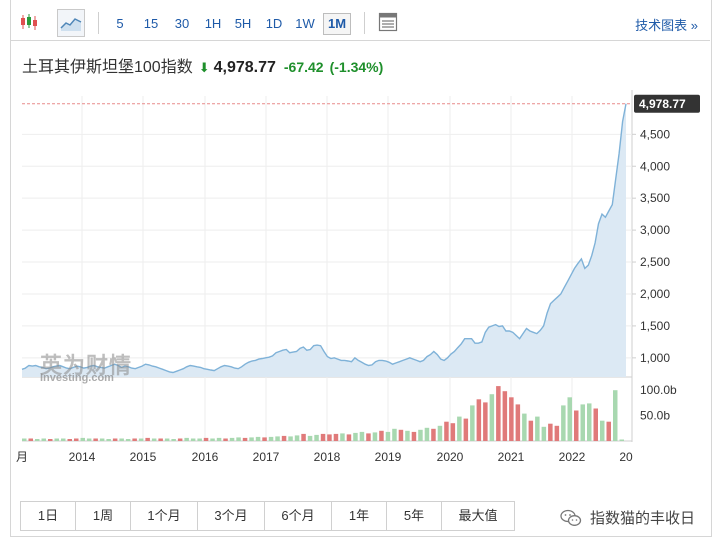 This screenshot has height=548, width=715. What do you see at coordinates (478, 515) in the screenshot?
I see `period-max: 最大值` at bounding box center [478, 515].